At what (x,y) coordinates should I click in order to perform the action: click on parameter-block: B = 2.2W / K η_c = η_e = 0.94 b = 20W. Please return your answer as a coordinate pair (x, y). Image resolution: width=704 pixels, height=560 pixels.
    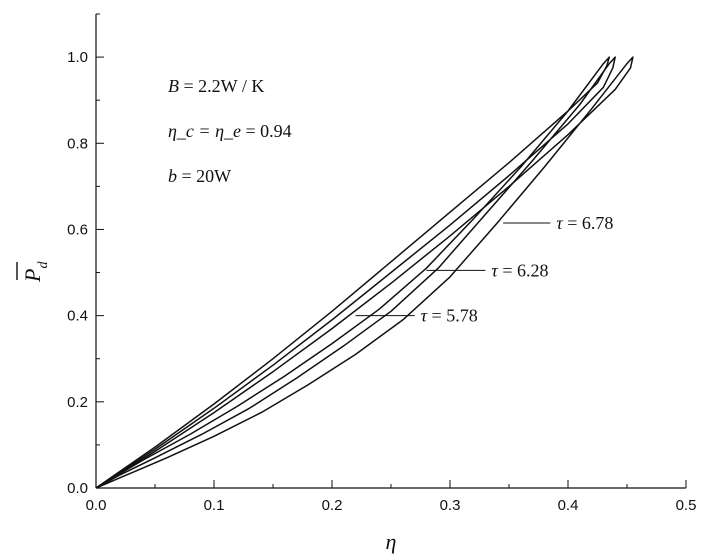
    Looking at the image, I should click on (230, 131).